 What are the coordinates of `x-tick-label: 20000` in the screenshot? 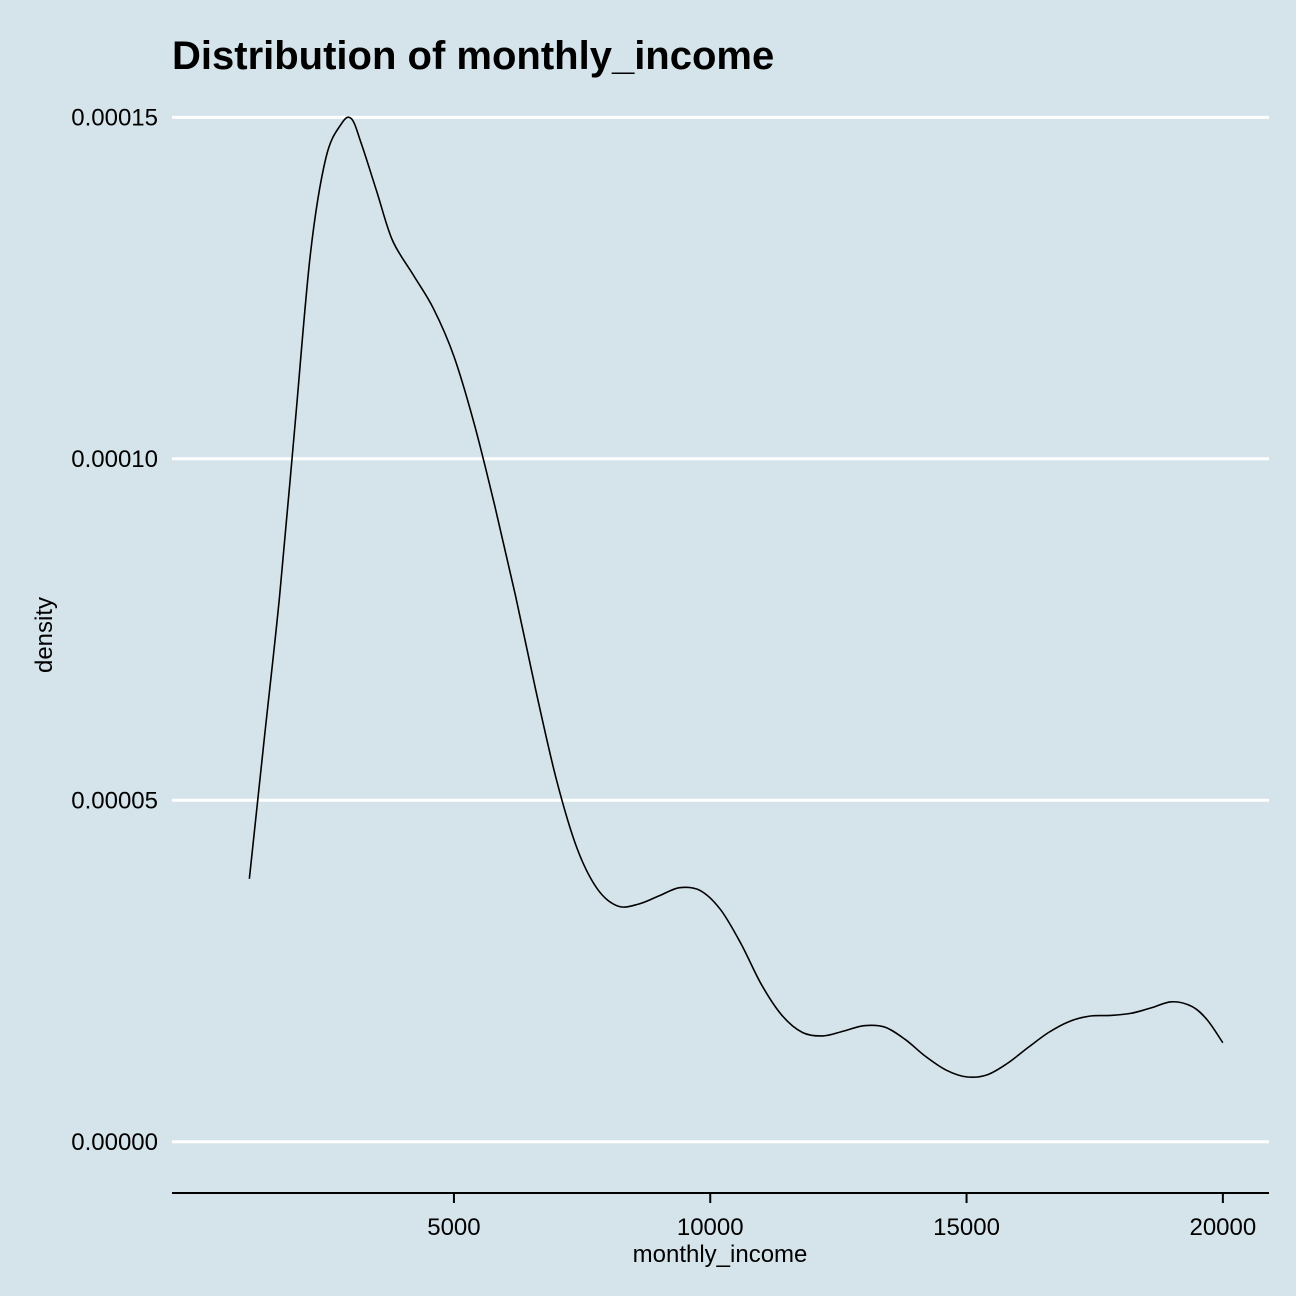 It's located at (1222, 1227).